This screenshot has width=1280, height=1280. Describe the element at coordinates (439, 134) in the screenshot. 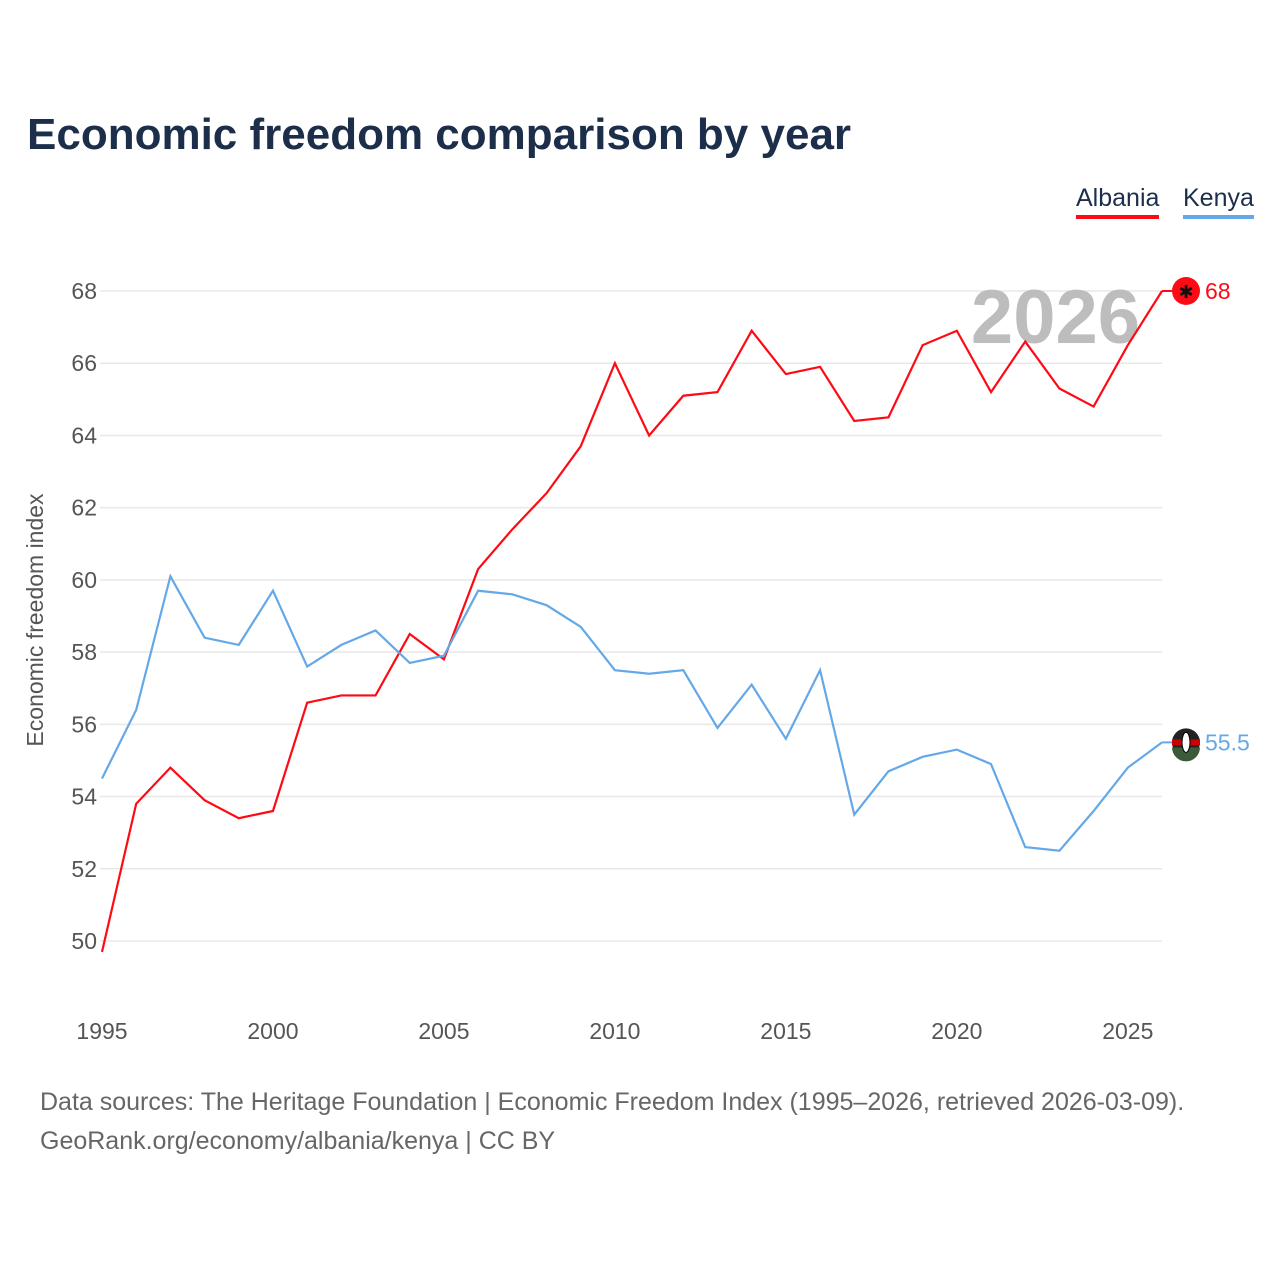

I see `chart-title: Economic freedom comparison by year` at that location.